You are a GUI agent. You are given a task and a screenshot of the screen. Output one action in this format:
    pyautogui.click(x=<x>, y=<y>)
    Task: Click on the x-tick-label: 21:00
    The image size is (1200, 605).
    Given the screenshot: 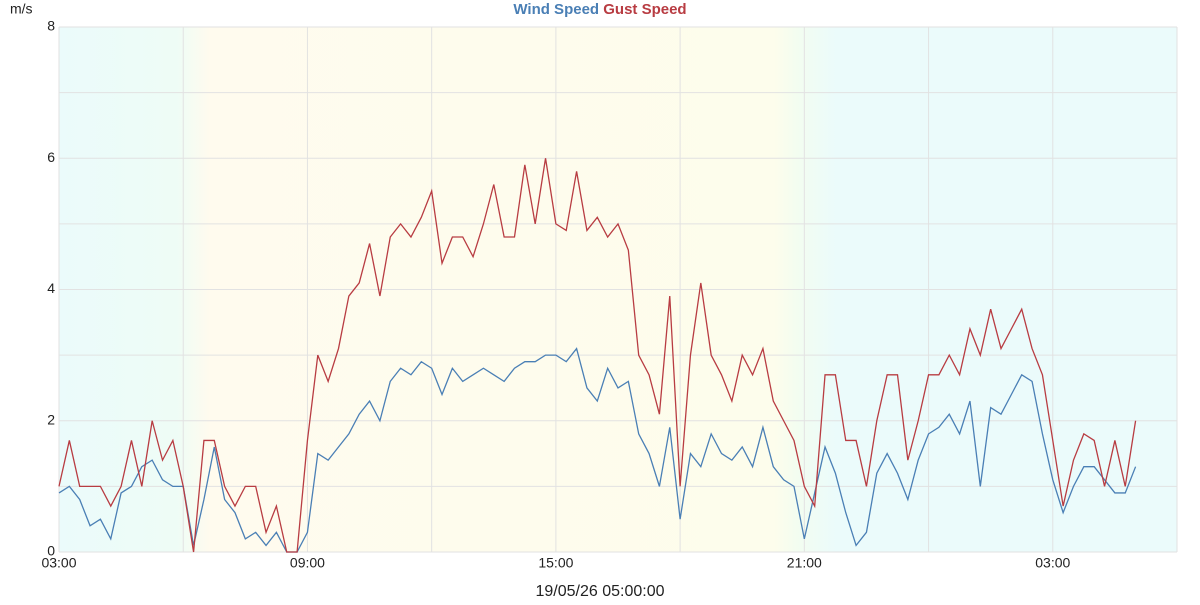 What is the action you would take?
    pyautogui.click(x=804, y=563)
    